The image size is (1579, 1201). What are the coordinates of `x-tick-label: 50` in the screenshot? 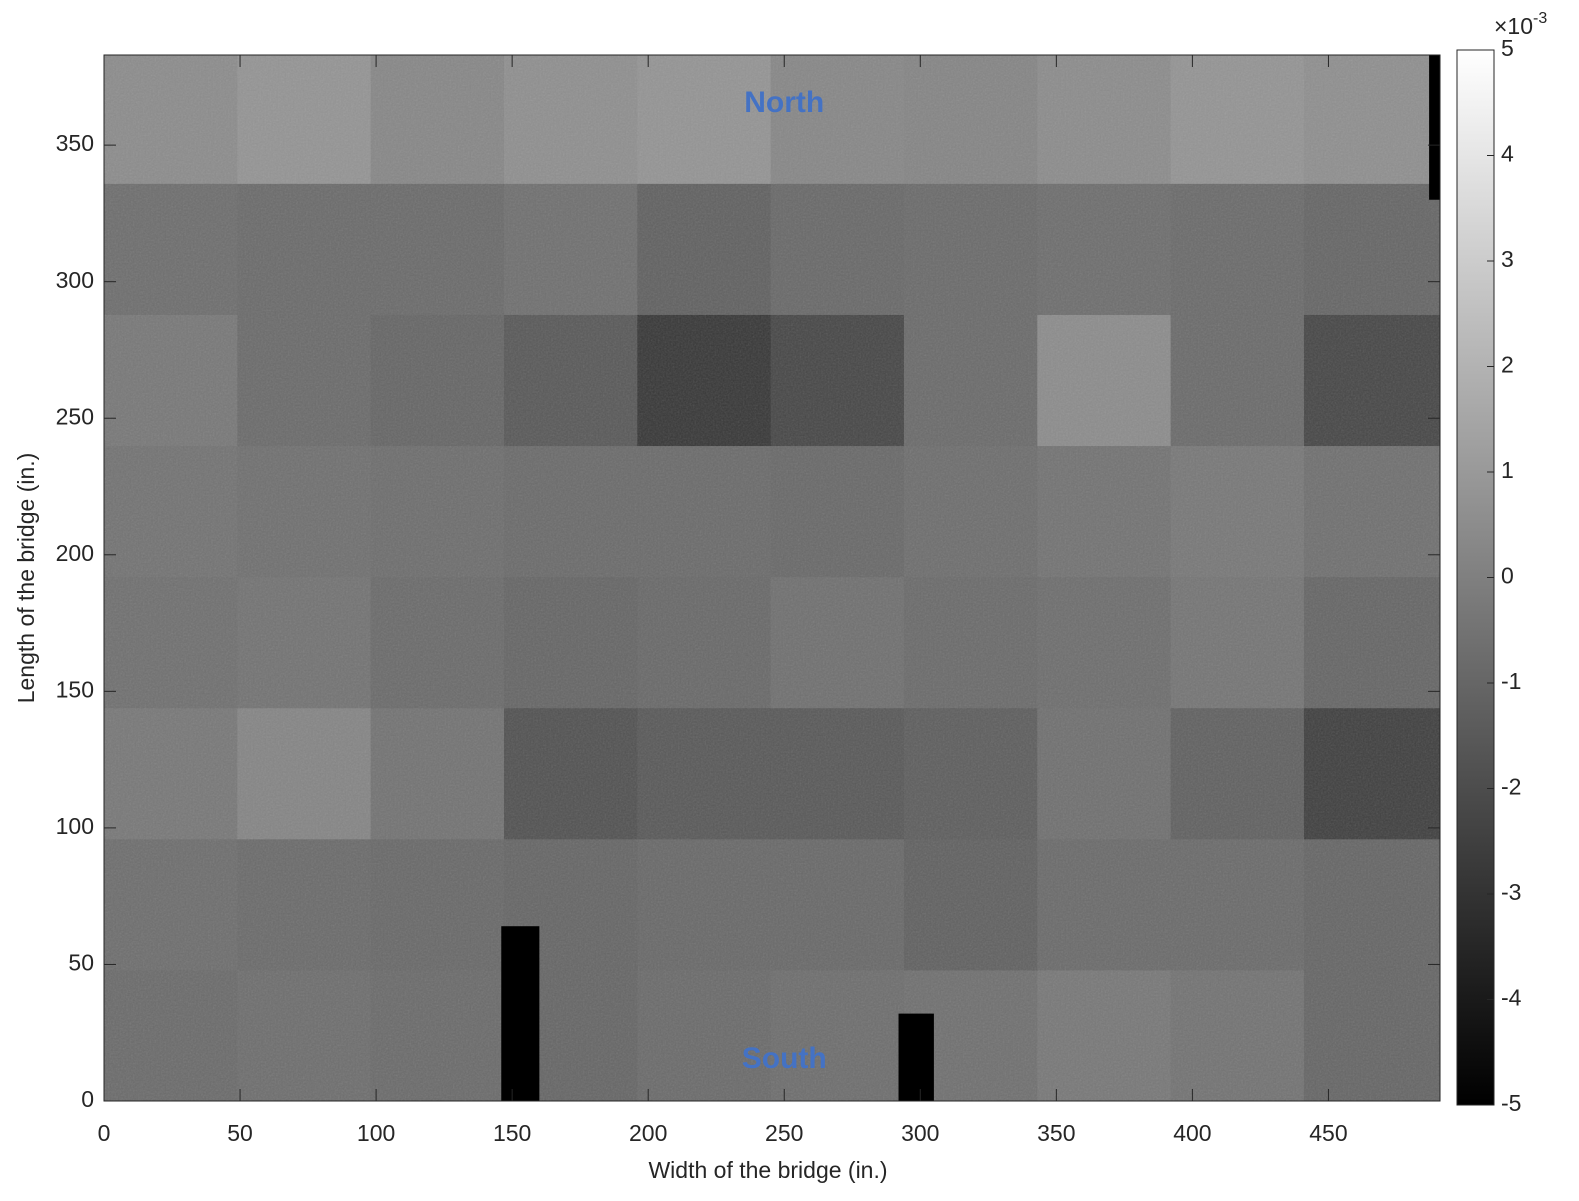 It's located at (240, 1133).